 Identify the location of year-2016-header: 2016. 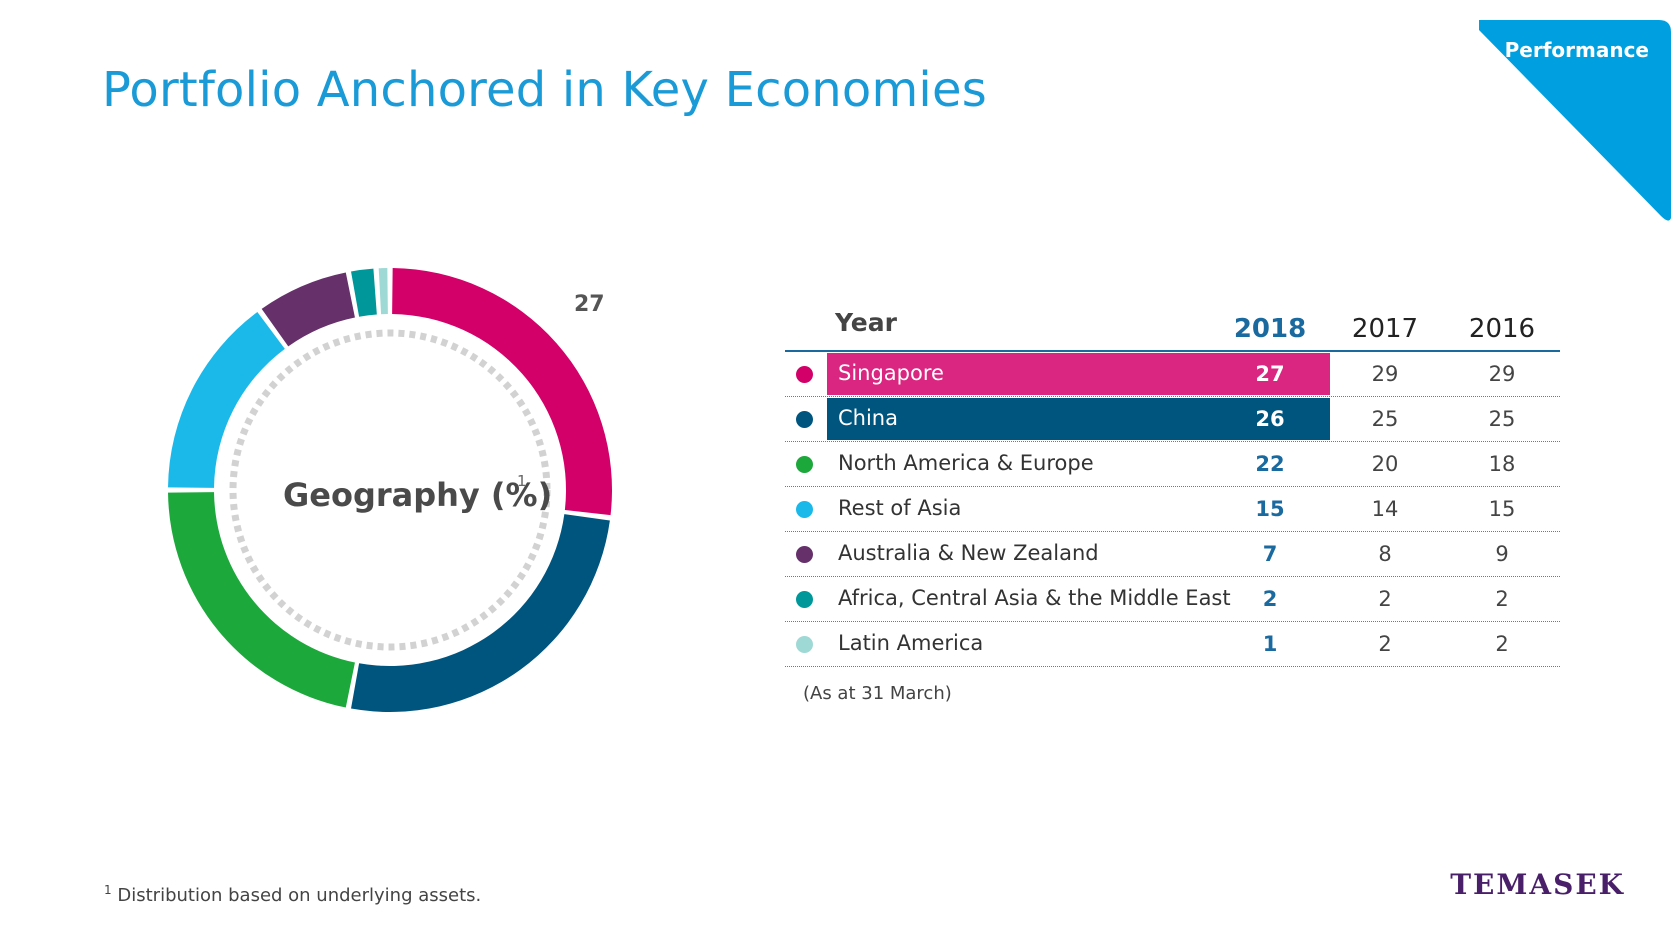
(1502, 329).